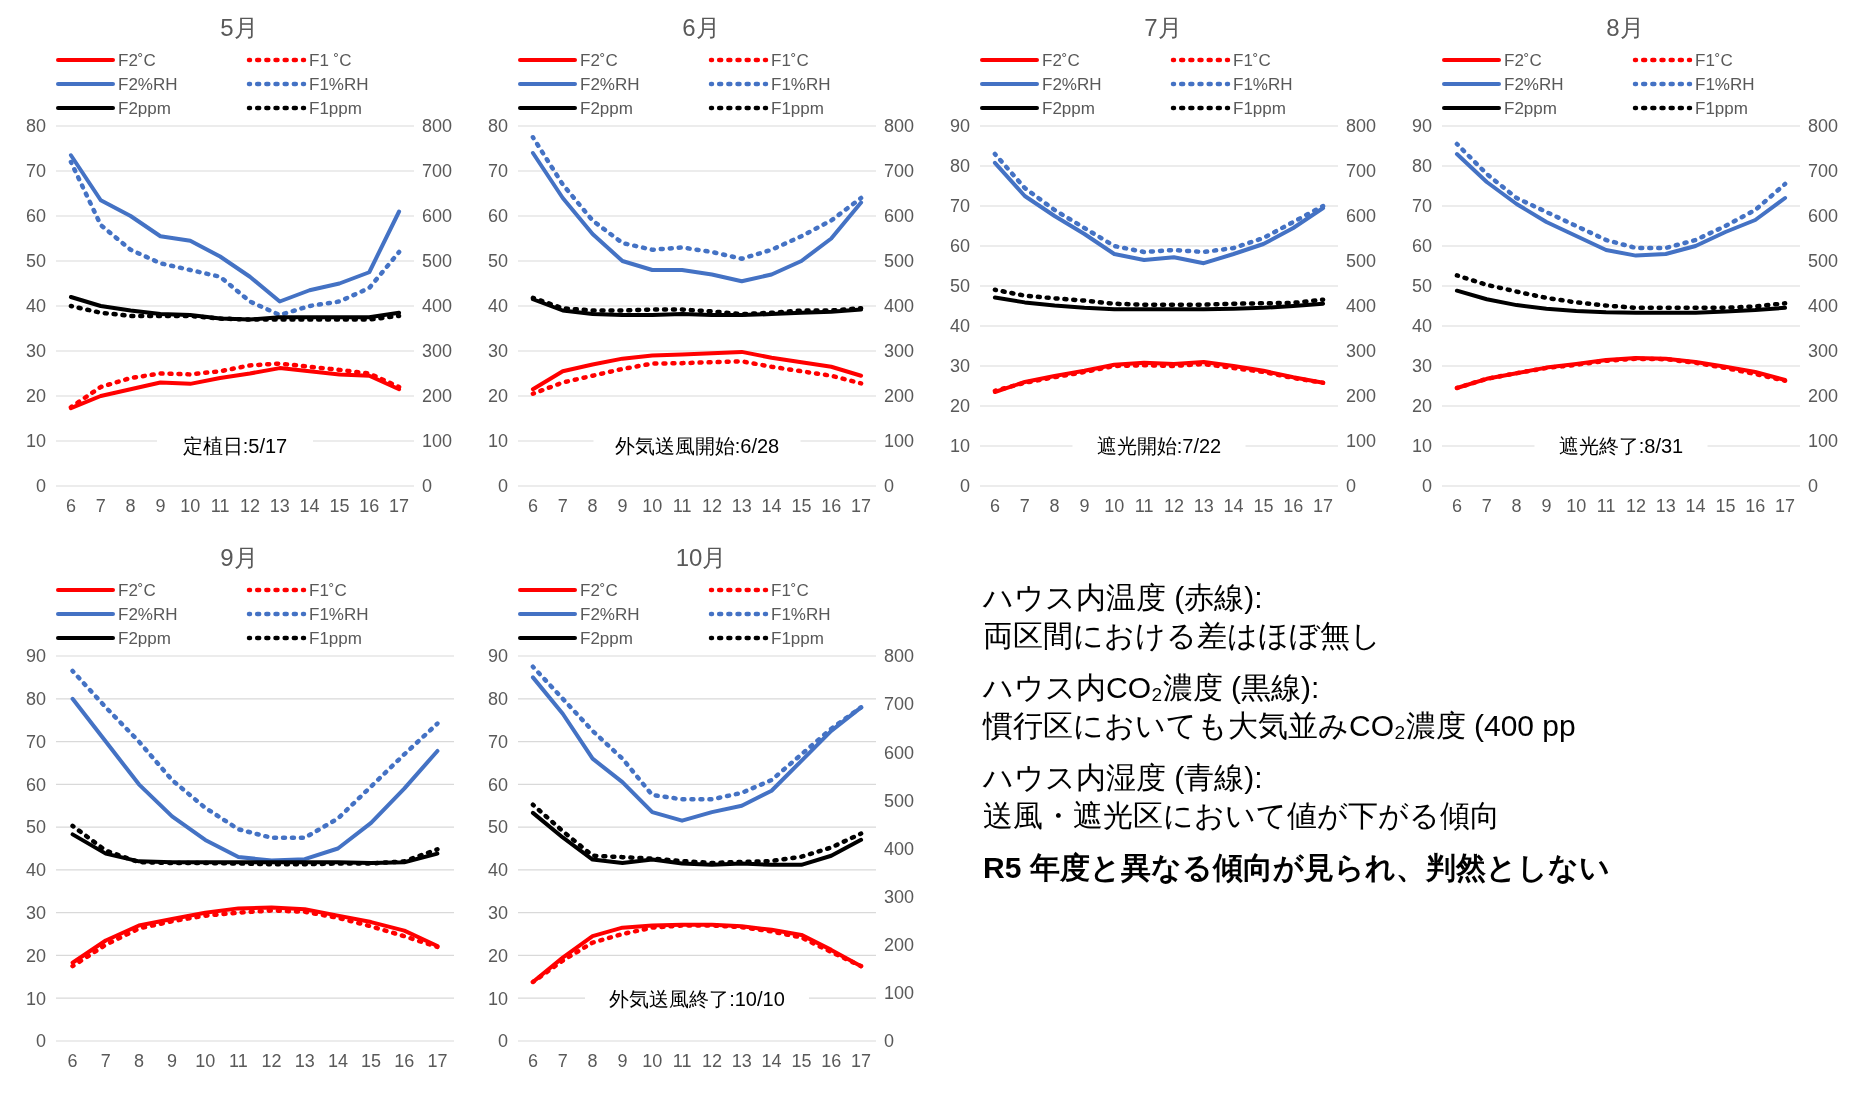 This screenshot has width=1865, height=1096. What do you see at coordinates (889, 1041) in the screenshot?
I see `y2-tick-label: 0` at bounding box center [889, 1041].